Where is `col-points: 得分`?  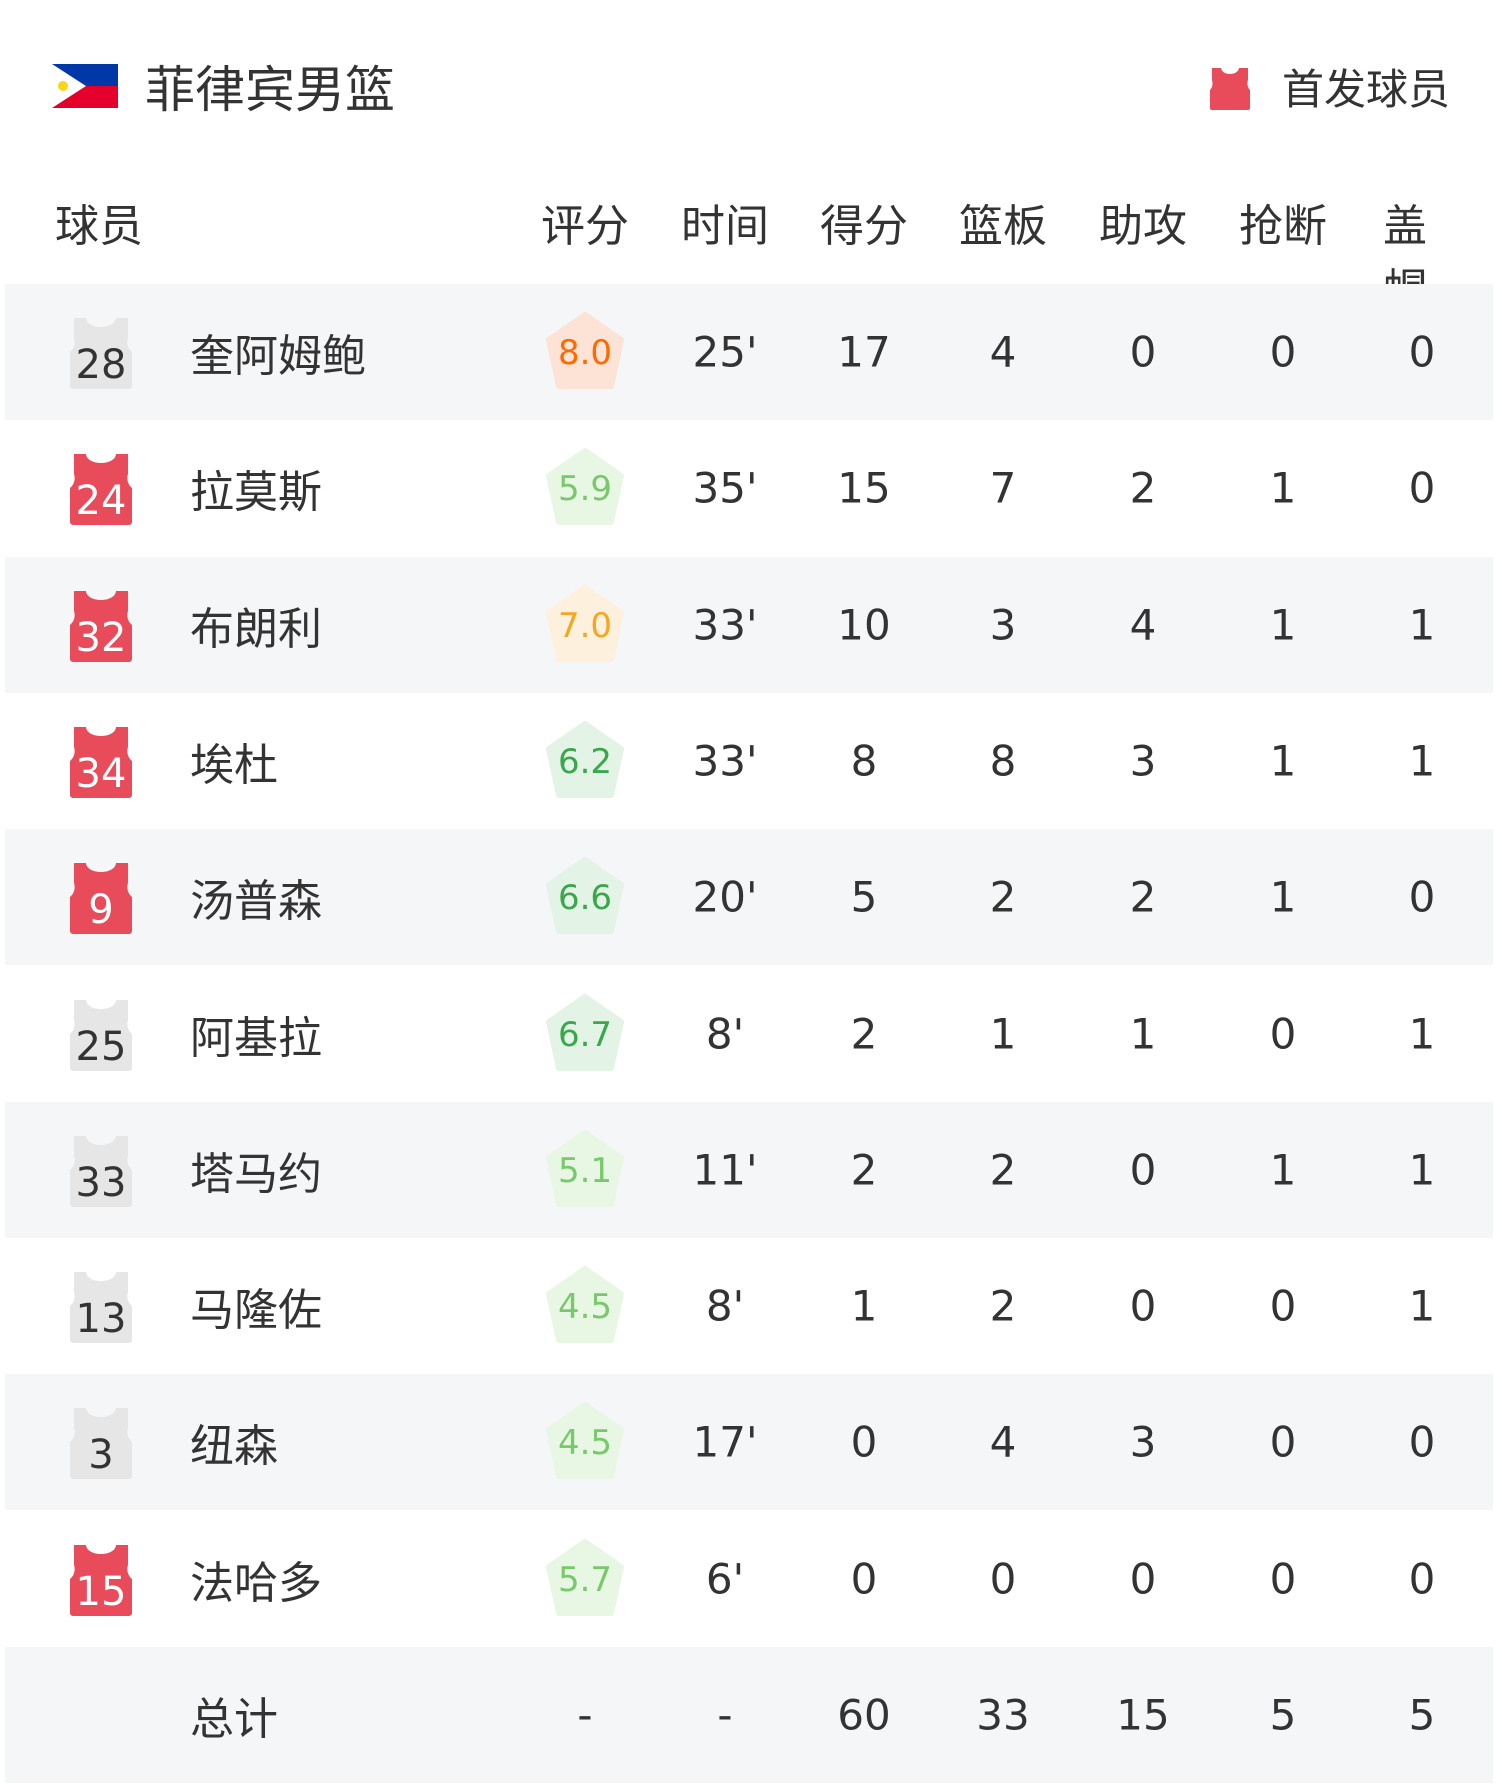 col-points: 得分 is located at coordinates (864, 226).